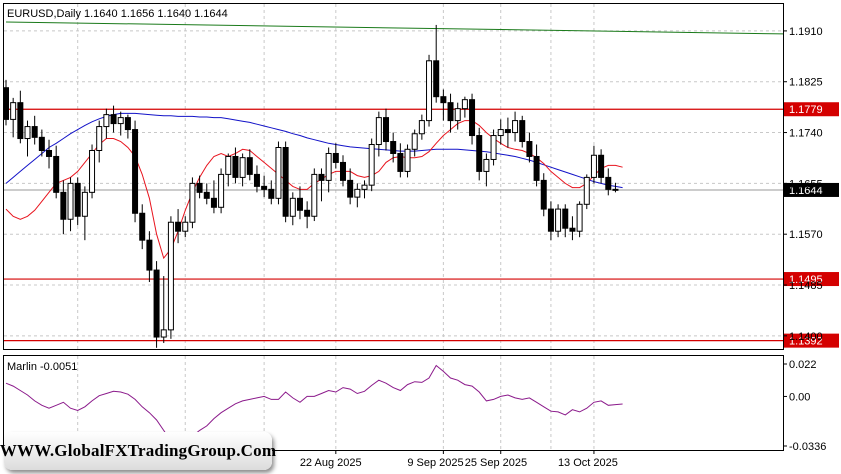  What do you see at coordinates (806, 191) in the screenshot?
I see `current-price-label: 1.1644` at bounding box center [806, 191].